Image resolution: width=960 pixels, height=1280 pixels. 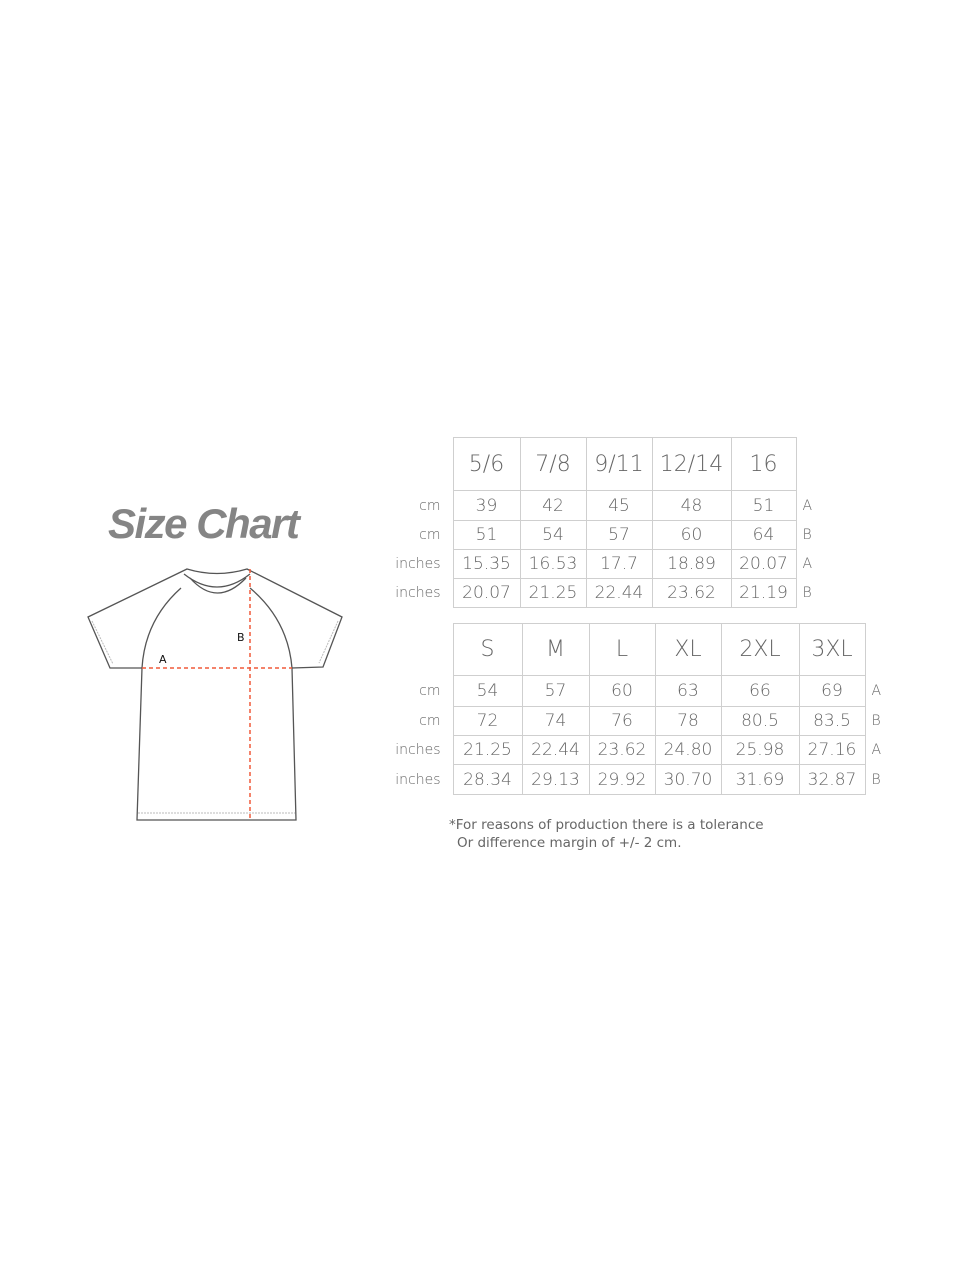 What do you see at coordinates (163, 659) in the screenshot?
I see `label-a: A` at bounding box center [163, 659].